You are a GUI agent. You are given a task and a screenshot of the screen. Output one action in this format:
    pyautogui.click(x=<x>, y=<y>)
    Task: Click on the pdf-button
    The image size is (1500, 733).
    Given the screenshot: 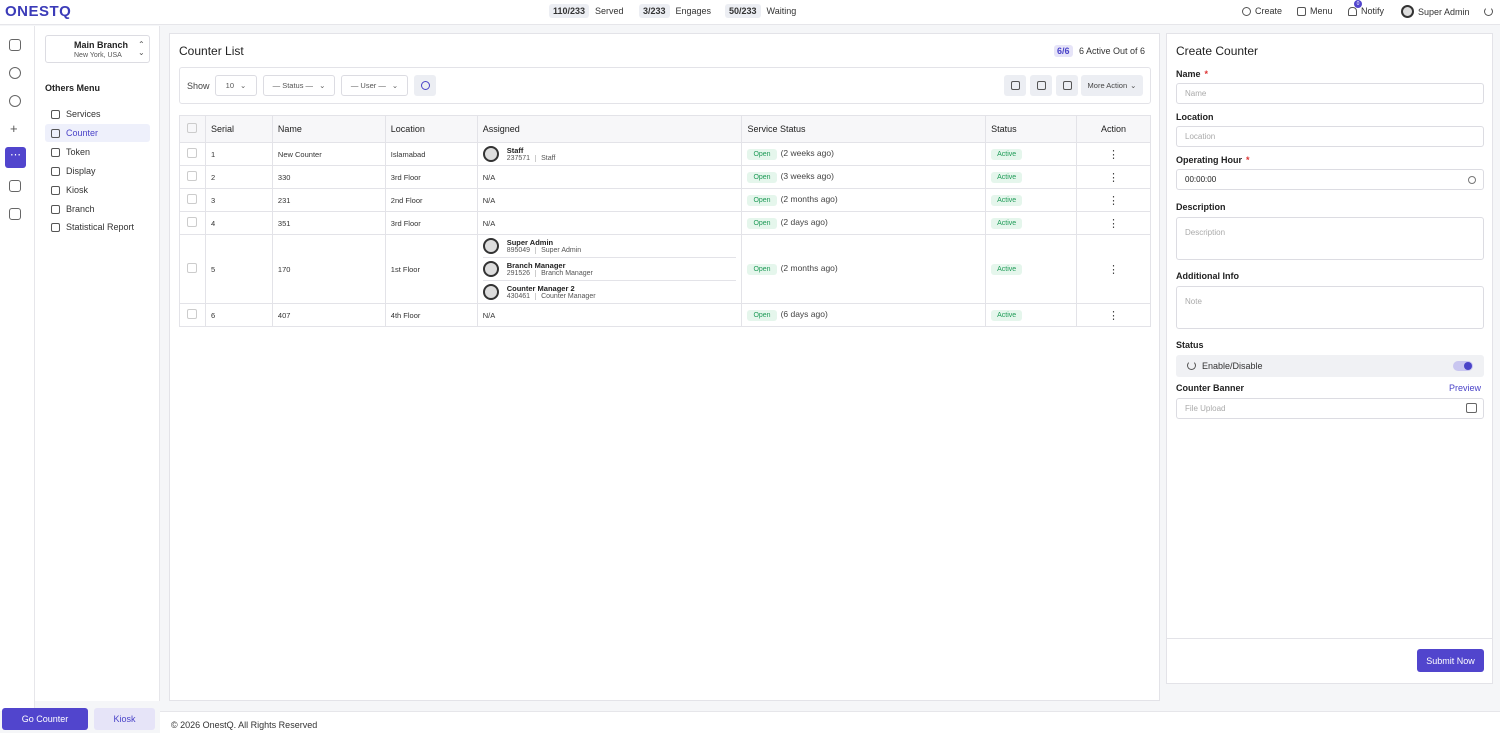 What is the action you would take?
    pyautogui.click(x=1041, y=85)
    